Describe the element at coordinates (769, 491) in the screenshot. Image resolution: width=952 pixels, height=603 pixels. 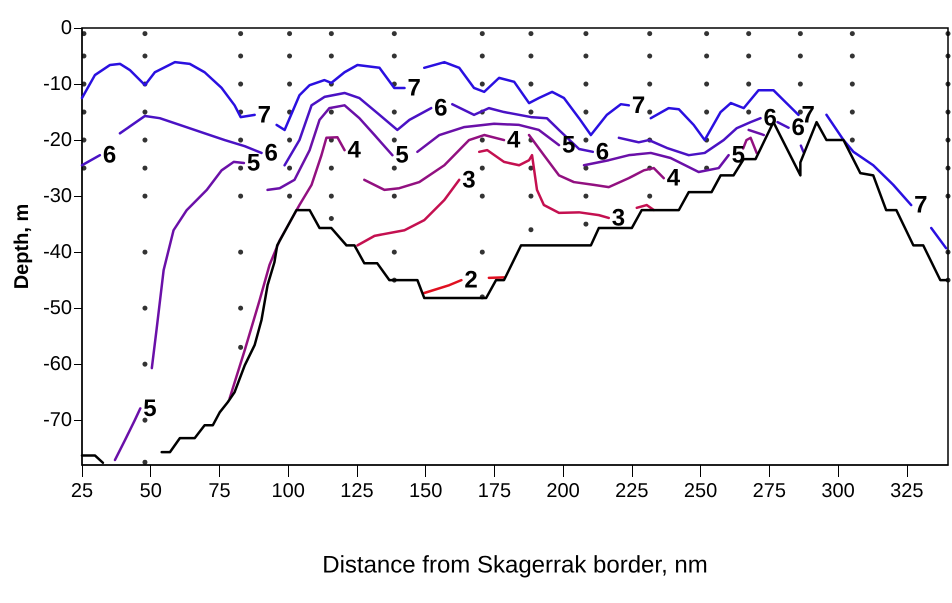
I see `x-tick-label: 275` at that location.